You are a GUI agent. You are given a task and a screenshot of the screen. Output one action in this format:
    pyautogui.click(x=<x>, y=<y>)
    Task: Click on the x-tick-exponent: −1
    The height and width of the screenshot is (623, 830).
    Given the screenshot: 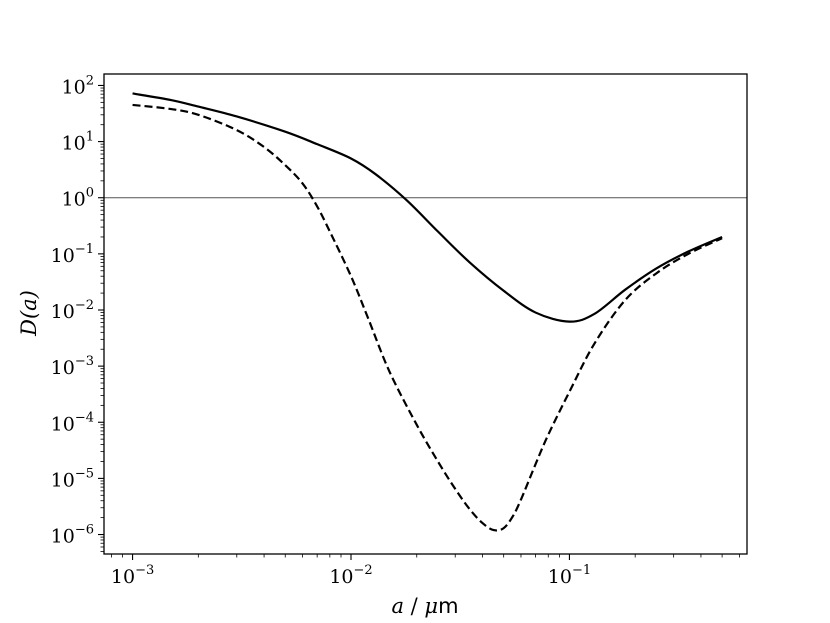 What is the action you would take?
    pyautogui.click(x=581, y=570)
    